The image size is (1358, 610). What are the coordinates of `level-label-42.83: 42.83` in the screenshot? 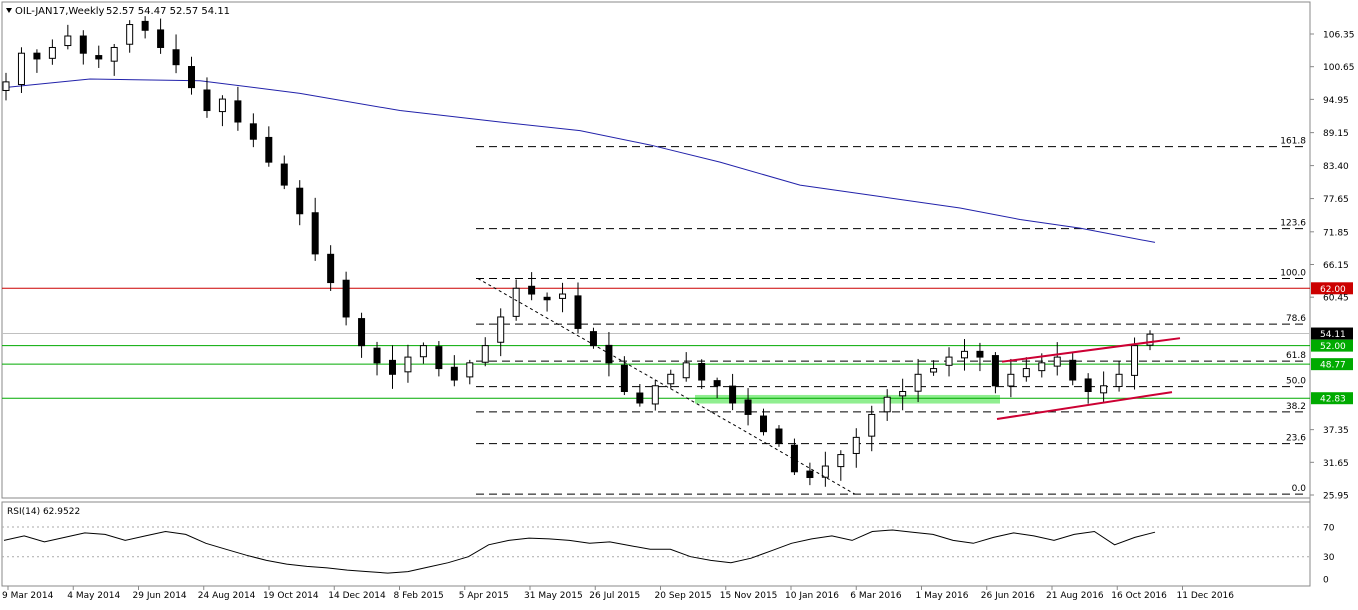 It's located at (1333, 400).